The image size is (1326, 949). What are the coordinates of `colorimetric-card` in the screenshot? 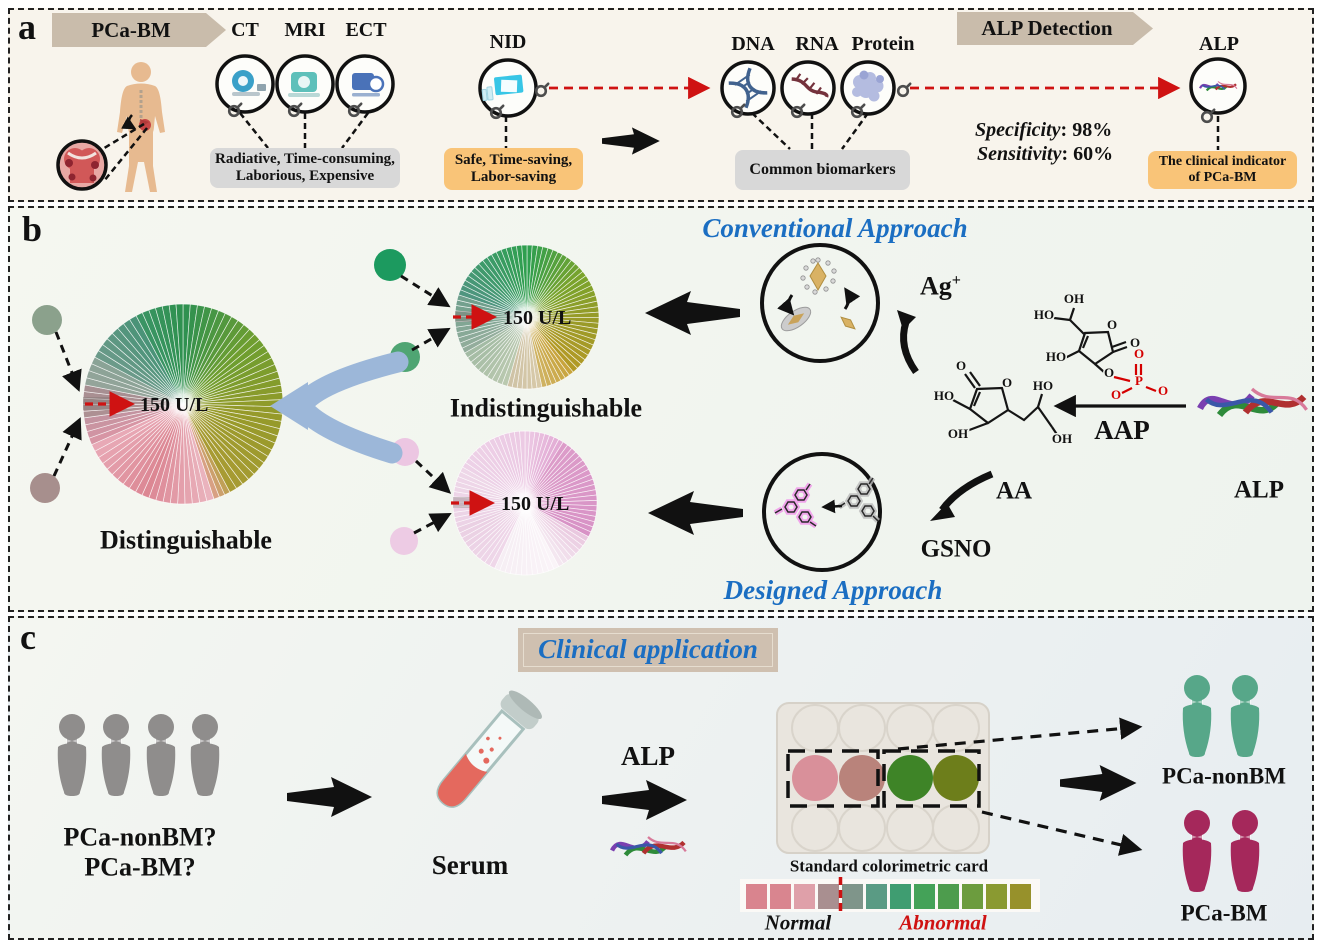 It's located at (888, 896).